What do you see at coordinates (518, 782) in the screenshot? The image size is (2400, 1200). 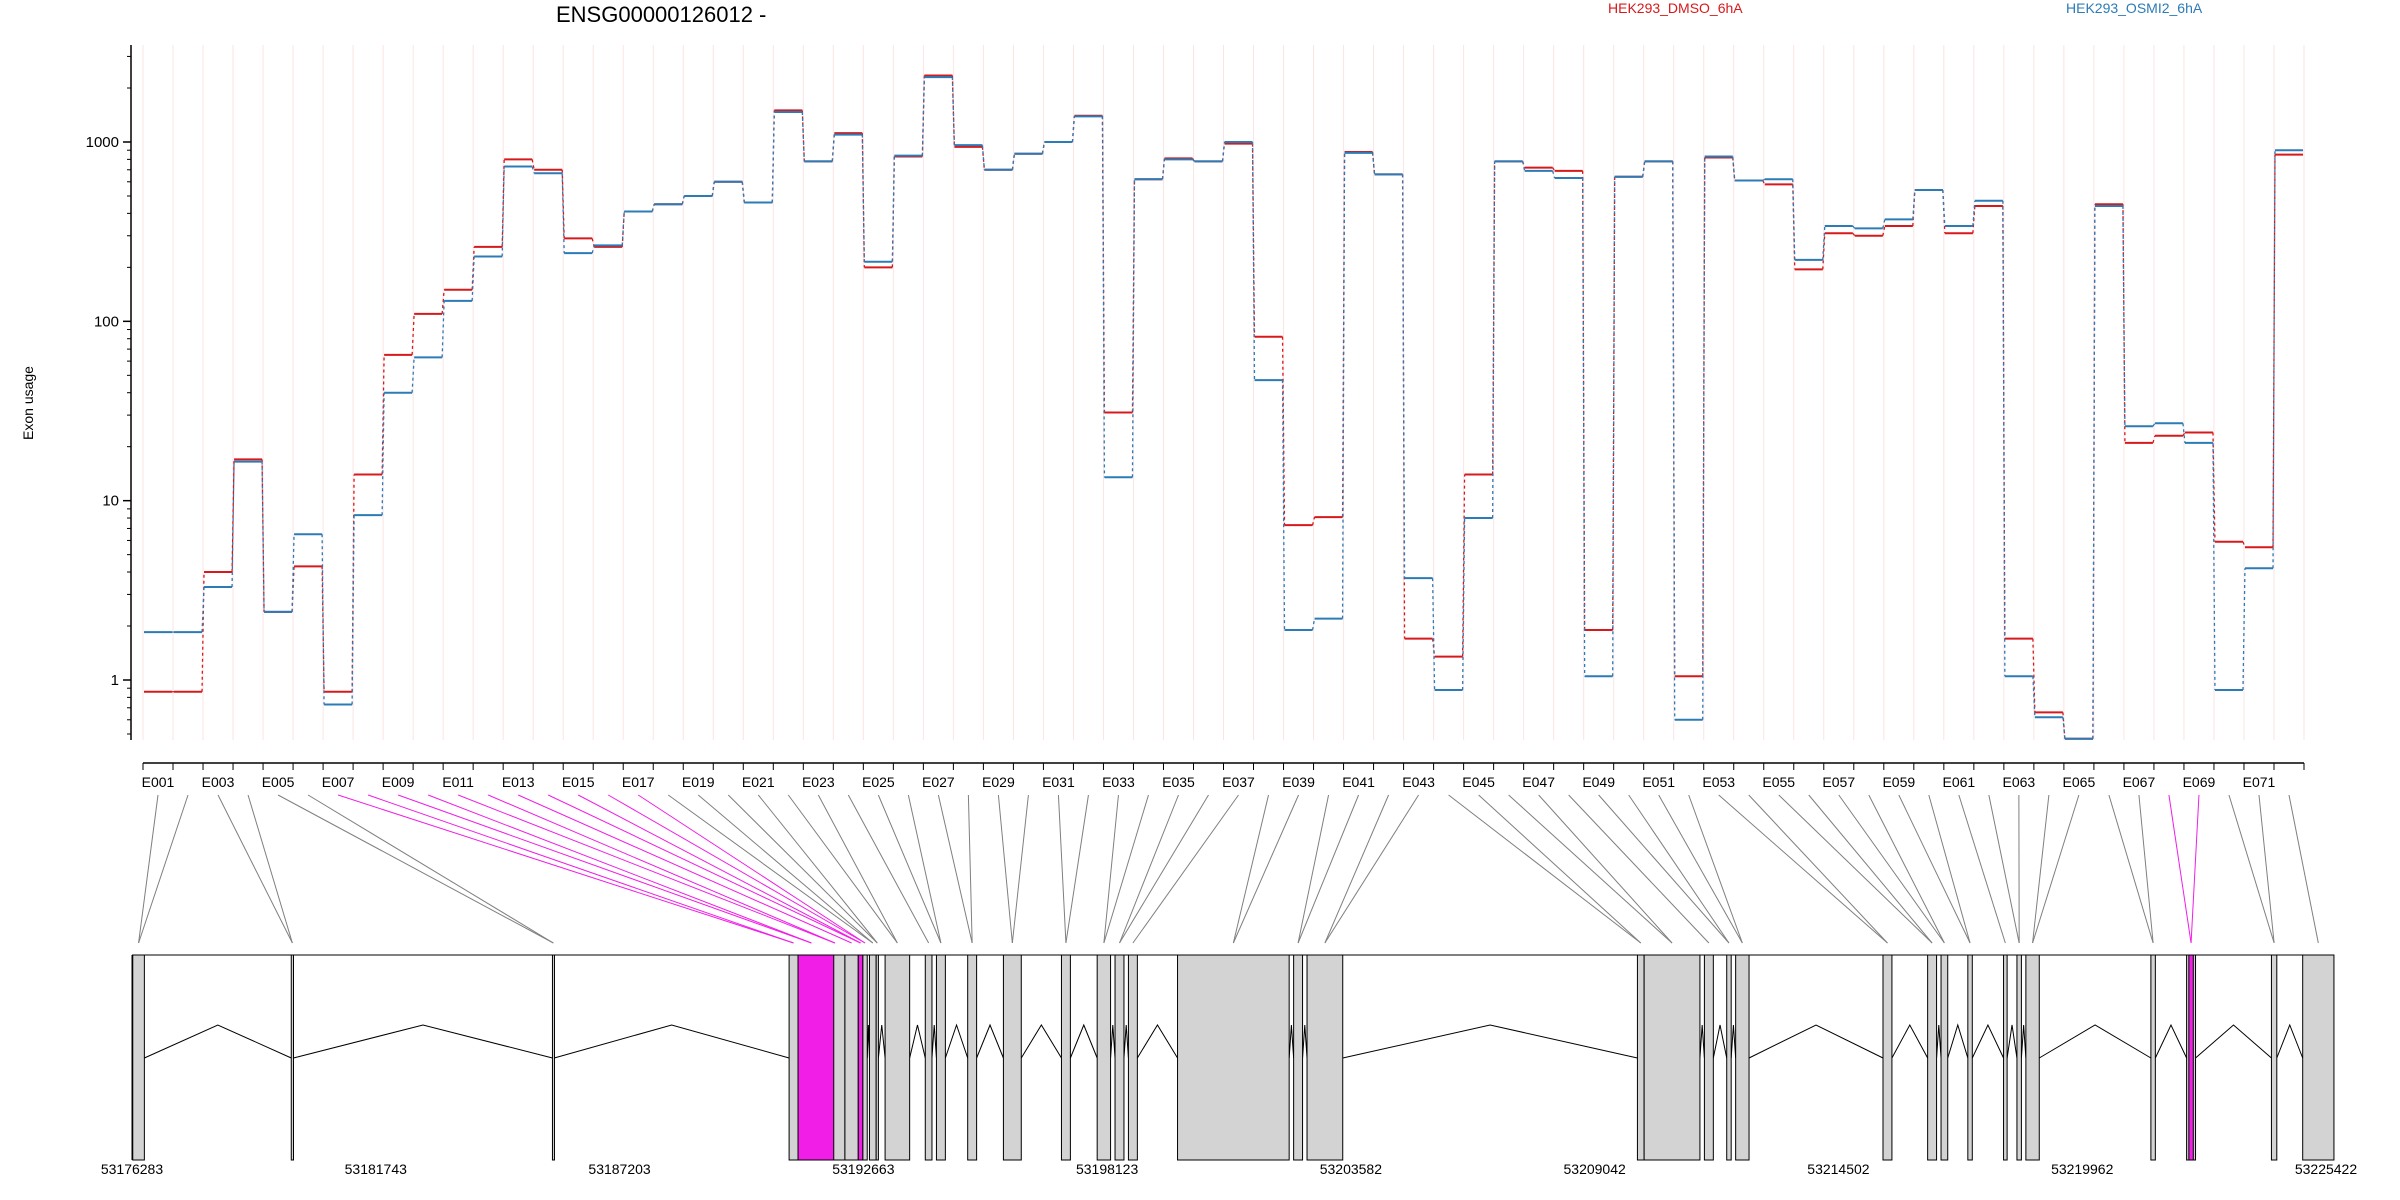 I see `x-tick-label: E013` at bounding box center [518, 782].